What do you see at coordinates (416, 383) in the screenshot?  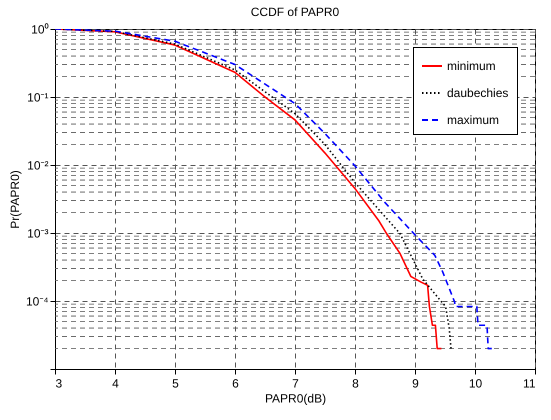 I see `x-tick-label: 9` at bounding box center [416, 383].